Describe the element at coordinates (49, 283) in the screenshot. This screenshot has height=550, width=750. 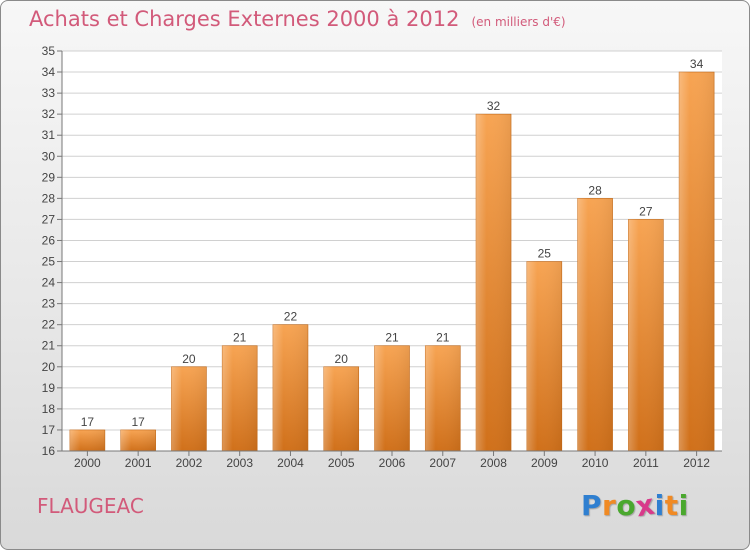
I see `y-tick-label: 24` at that location.